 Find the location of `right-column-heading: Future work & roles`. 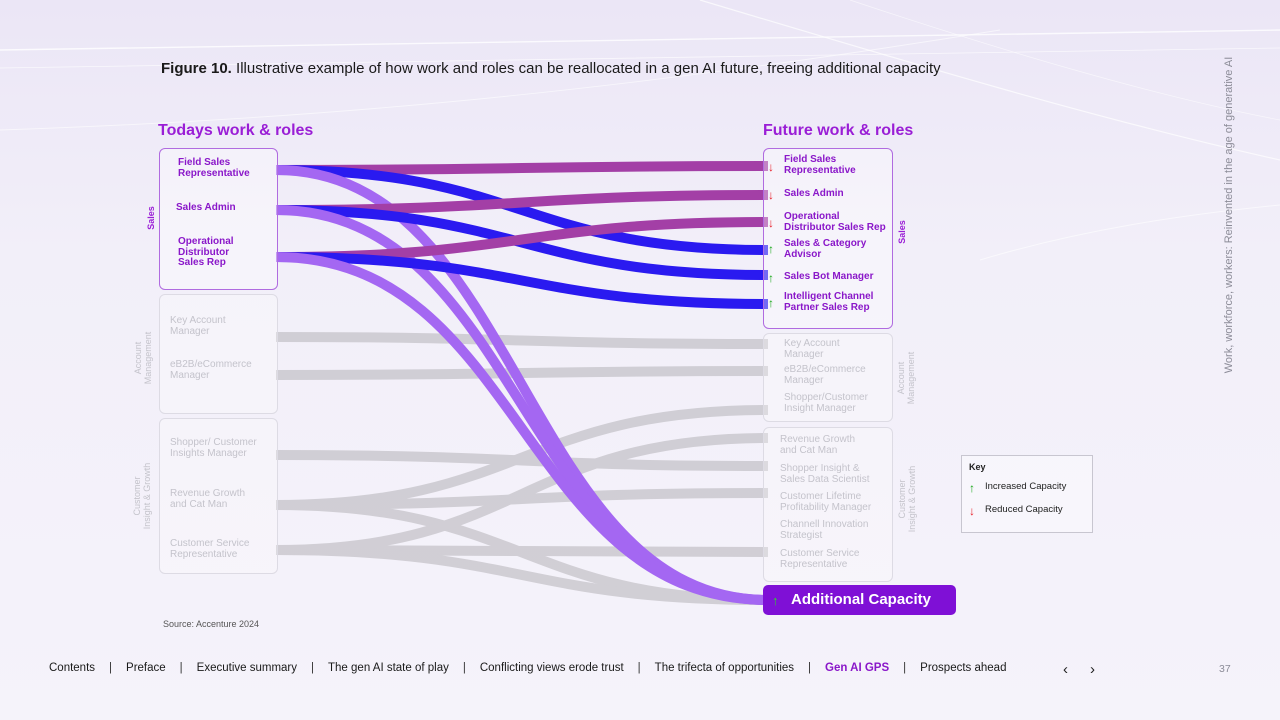

right-column-heading: Future work & roles is located at coordinates (838, 130).